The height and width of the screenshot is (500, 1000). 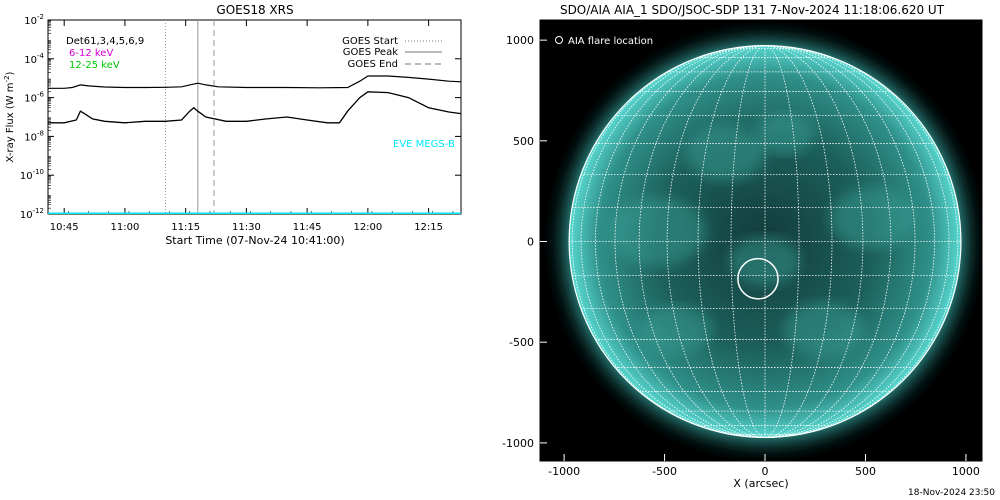 I want to click on goes-x-tick-label: 12:00, so click(x=367, y=227).